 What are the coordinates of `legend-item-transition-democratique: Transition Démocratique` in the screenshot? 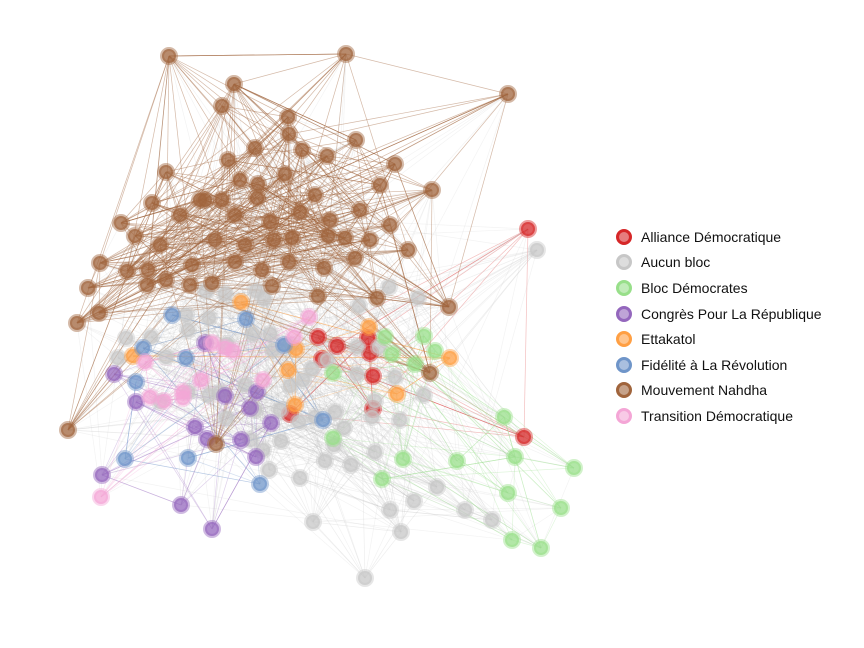 It's located at (719, 416).